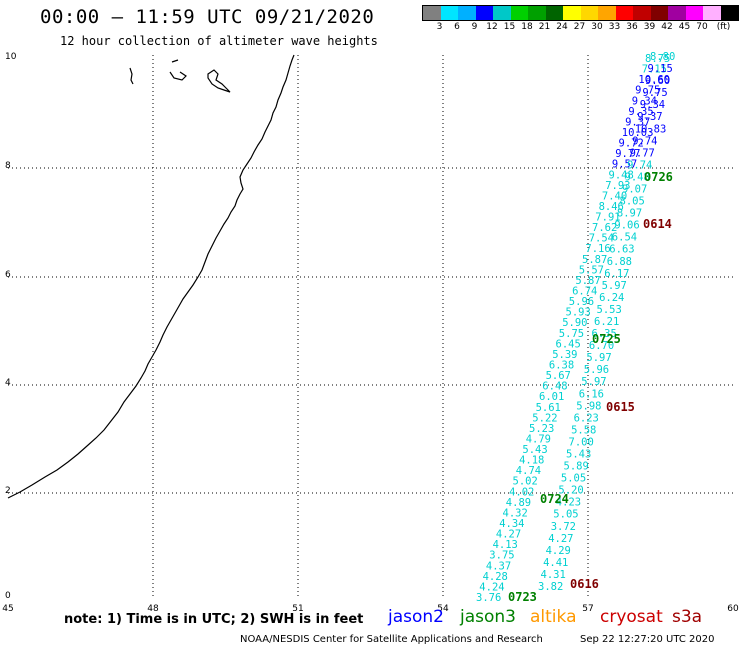 This screenshot has height=650, width=740. I want to click on swh-value-track-a: 5.43, so click(534, 450).